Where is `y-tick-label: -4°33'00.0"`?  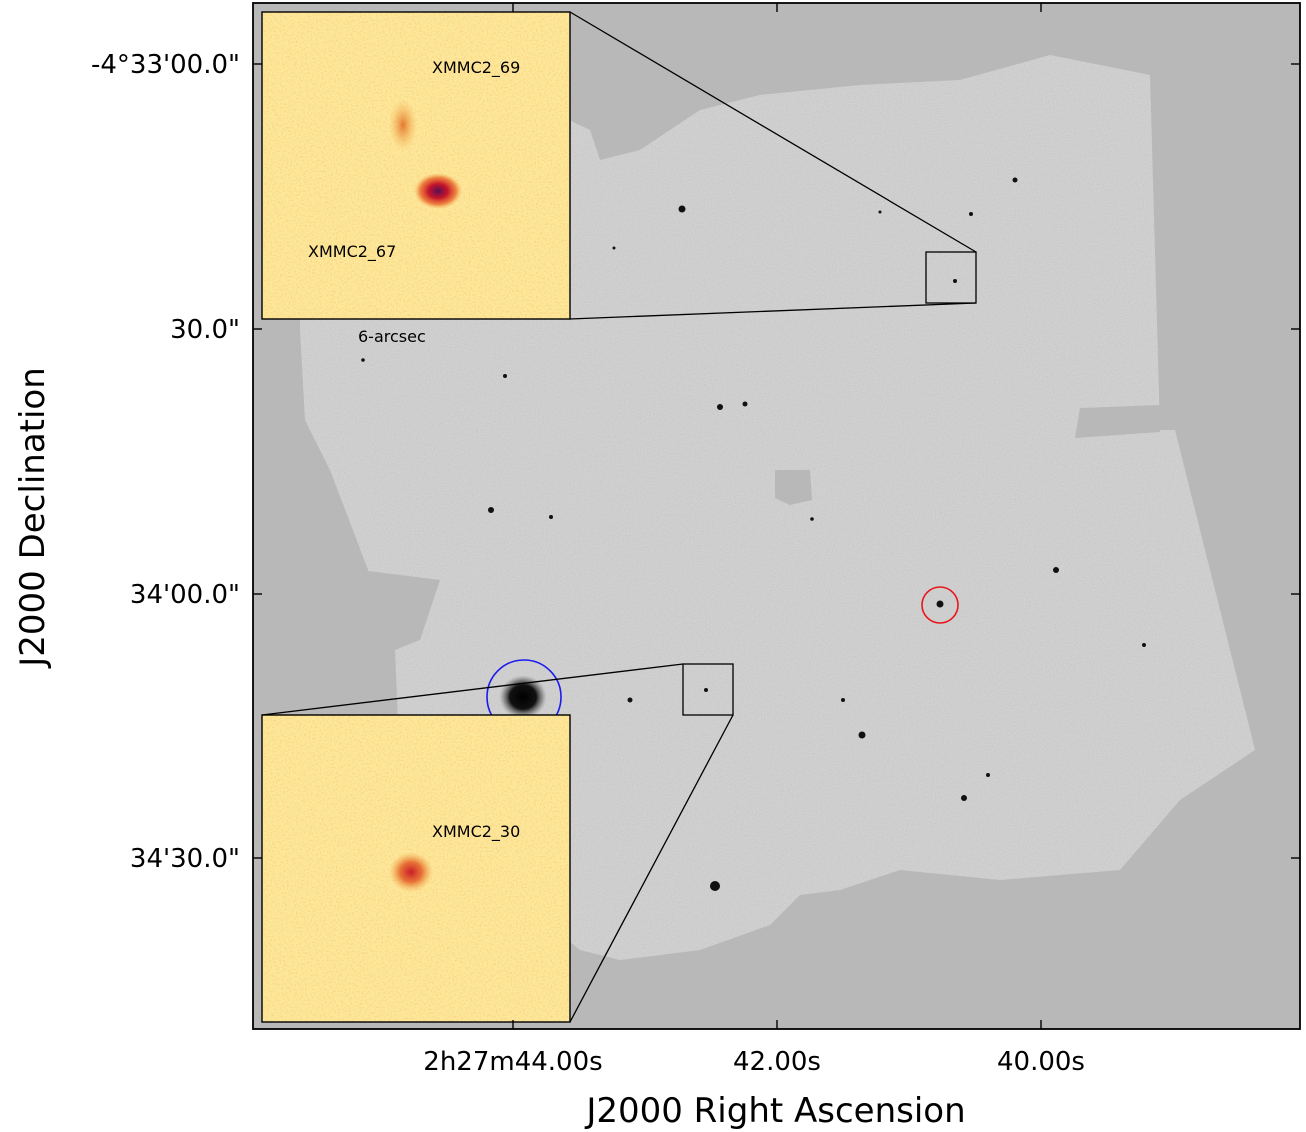 y-tick-label: -4°33'00.0" is located at coordinates (165, 65).